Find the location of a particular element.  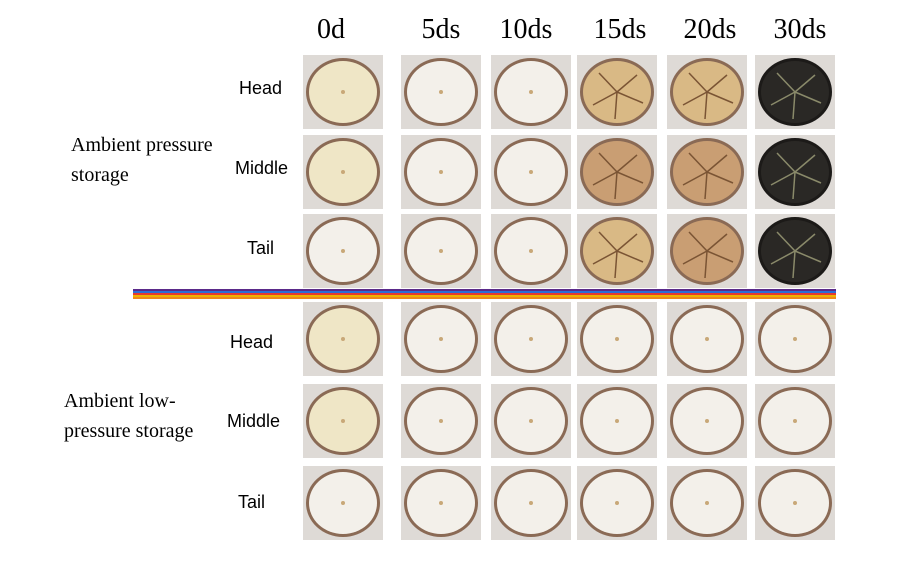

column-header-10ds: 10ds is located at coordinates (526, 29).